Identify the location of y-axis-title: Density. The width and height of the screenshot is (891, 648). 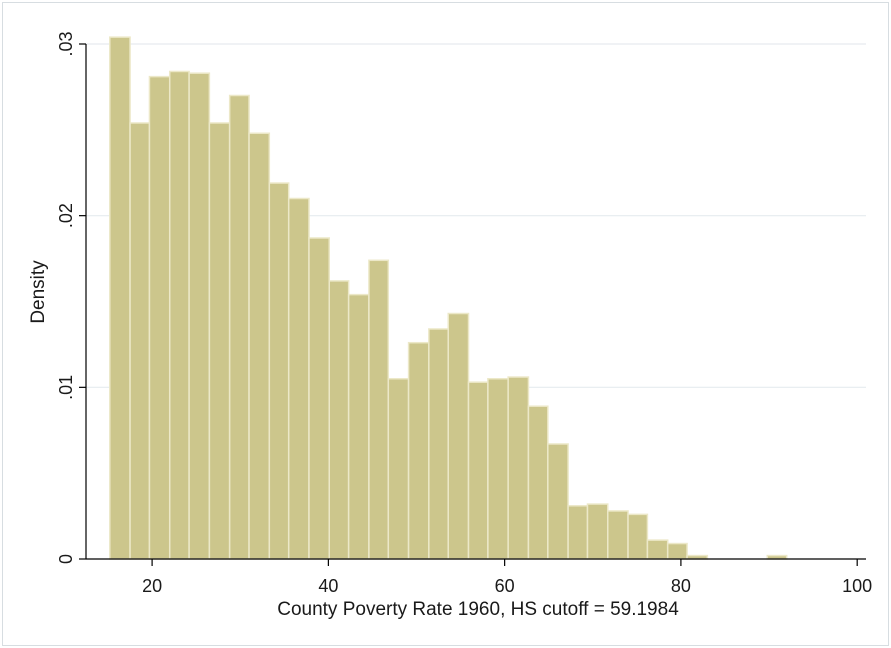
(38, 292).